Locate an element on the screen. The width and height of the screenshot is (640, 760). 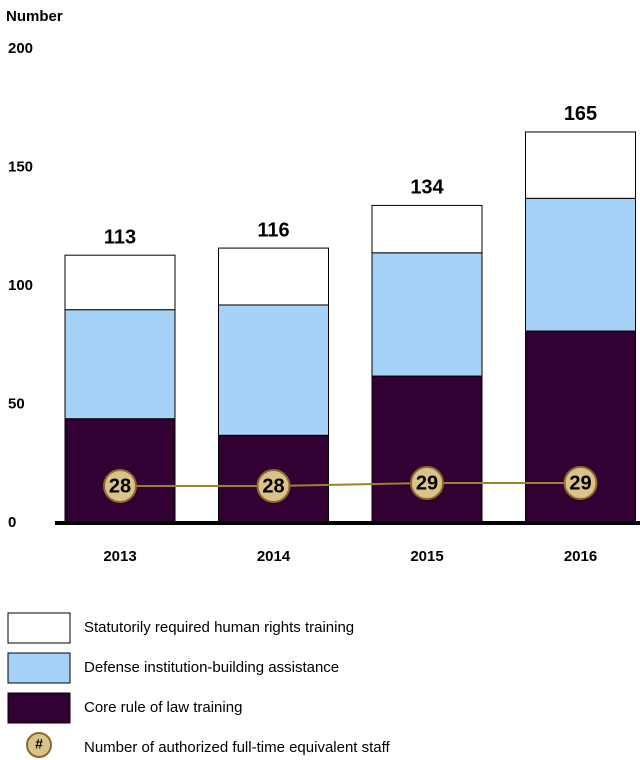
x-tick-label: 2013 is located at coordinates (119, 556).